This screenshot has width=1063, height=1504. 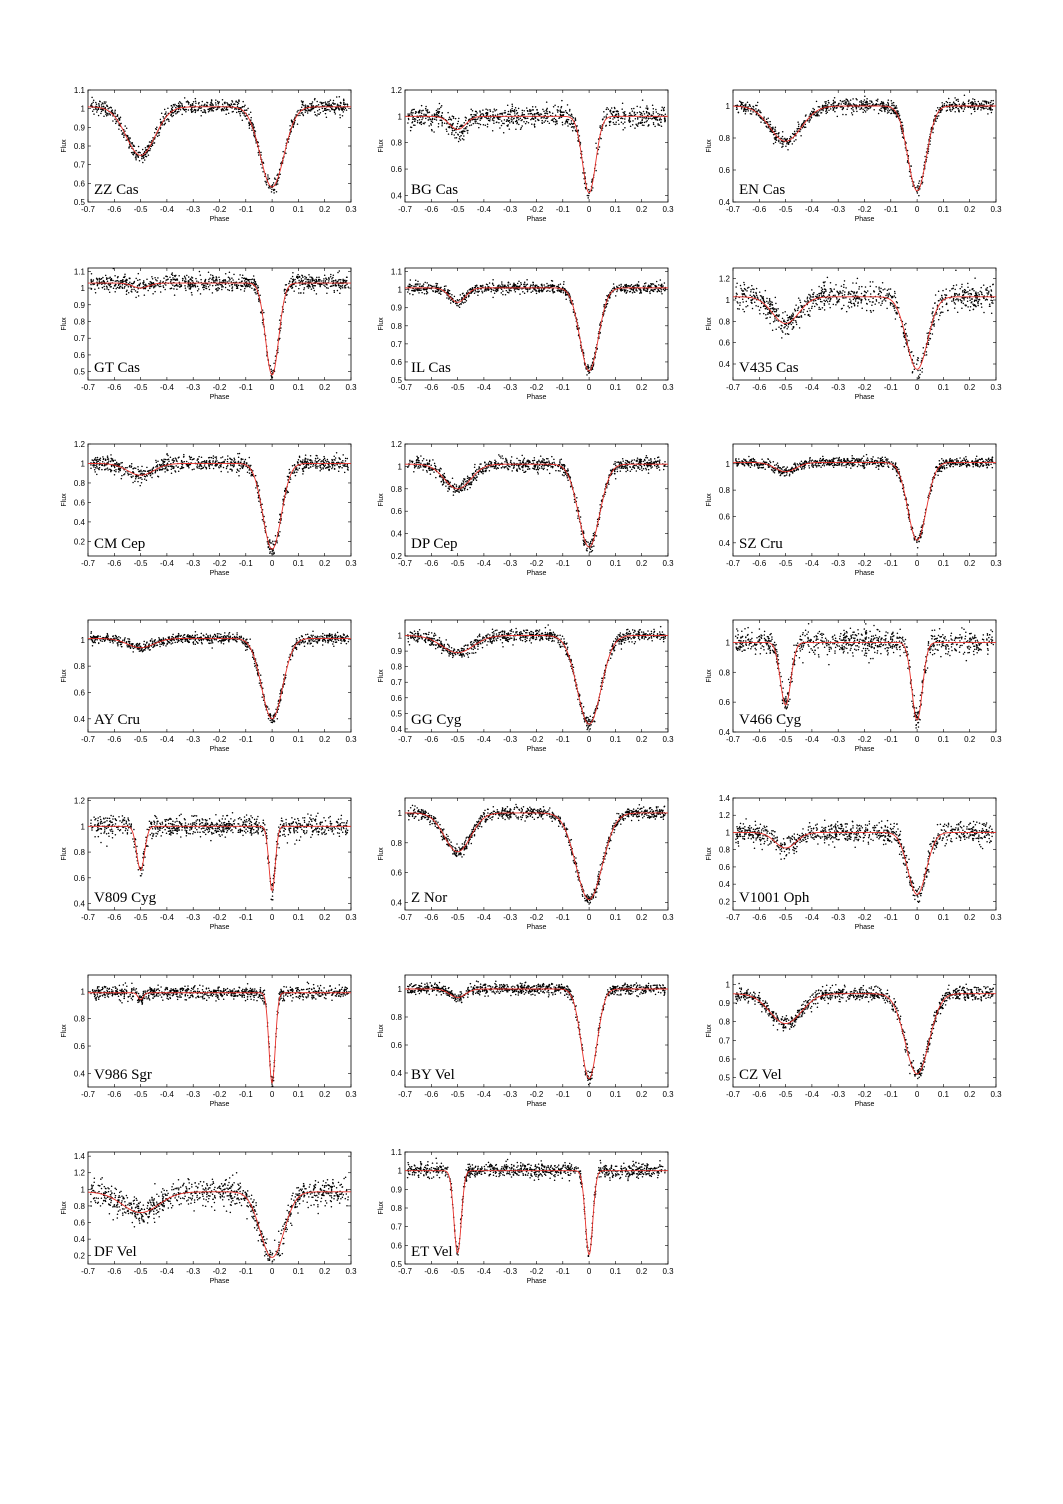 I want to click on x-tick-label: -0.2, so click(x=220, y=209).